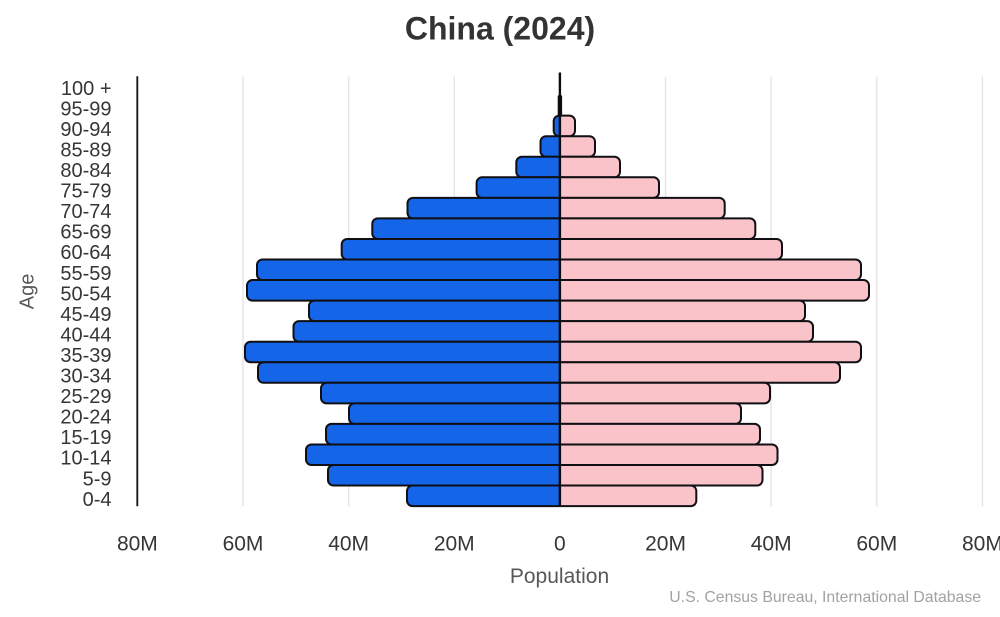 Image resolution: width=1000 pixels, height=617 pixels. I want to click on svg-text: 55-59, so click(85, 274).